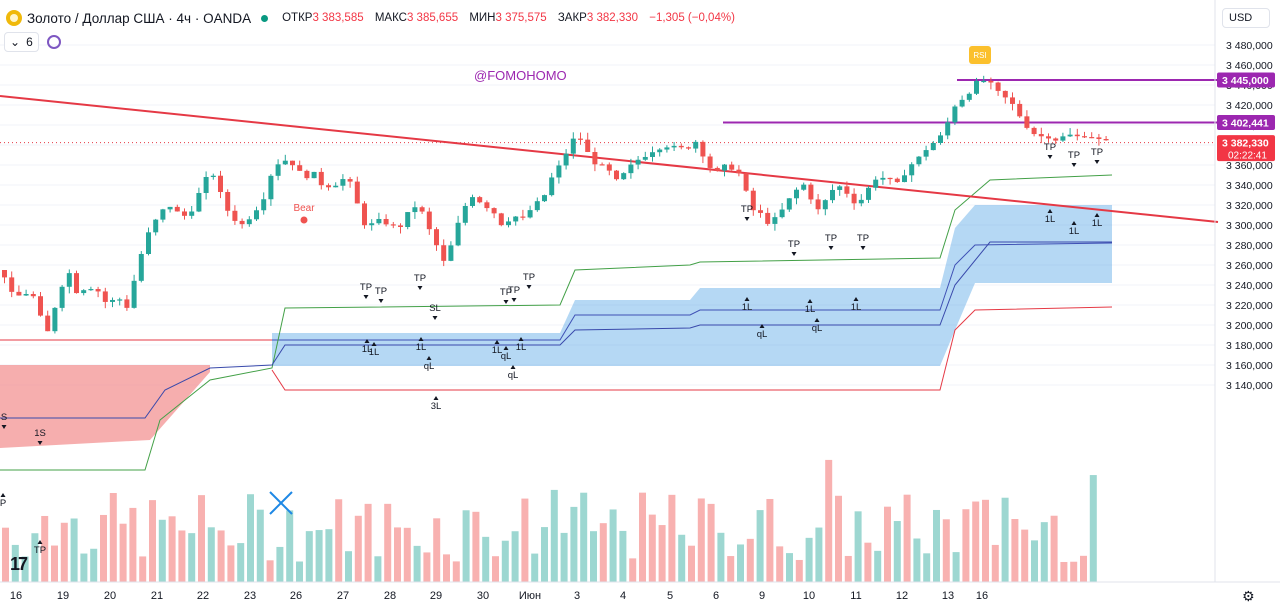 The width and height of the screenshot is (1280, 612). What do you see at coordinates (1249, 266) in the screenshot?
I see `price-tick-label: 3 260,000` at bounding box center [1249, 266].